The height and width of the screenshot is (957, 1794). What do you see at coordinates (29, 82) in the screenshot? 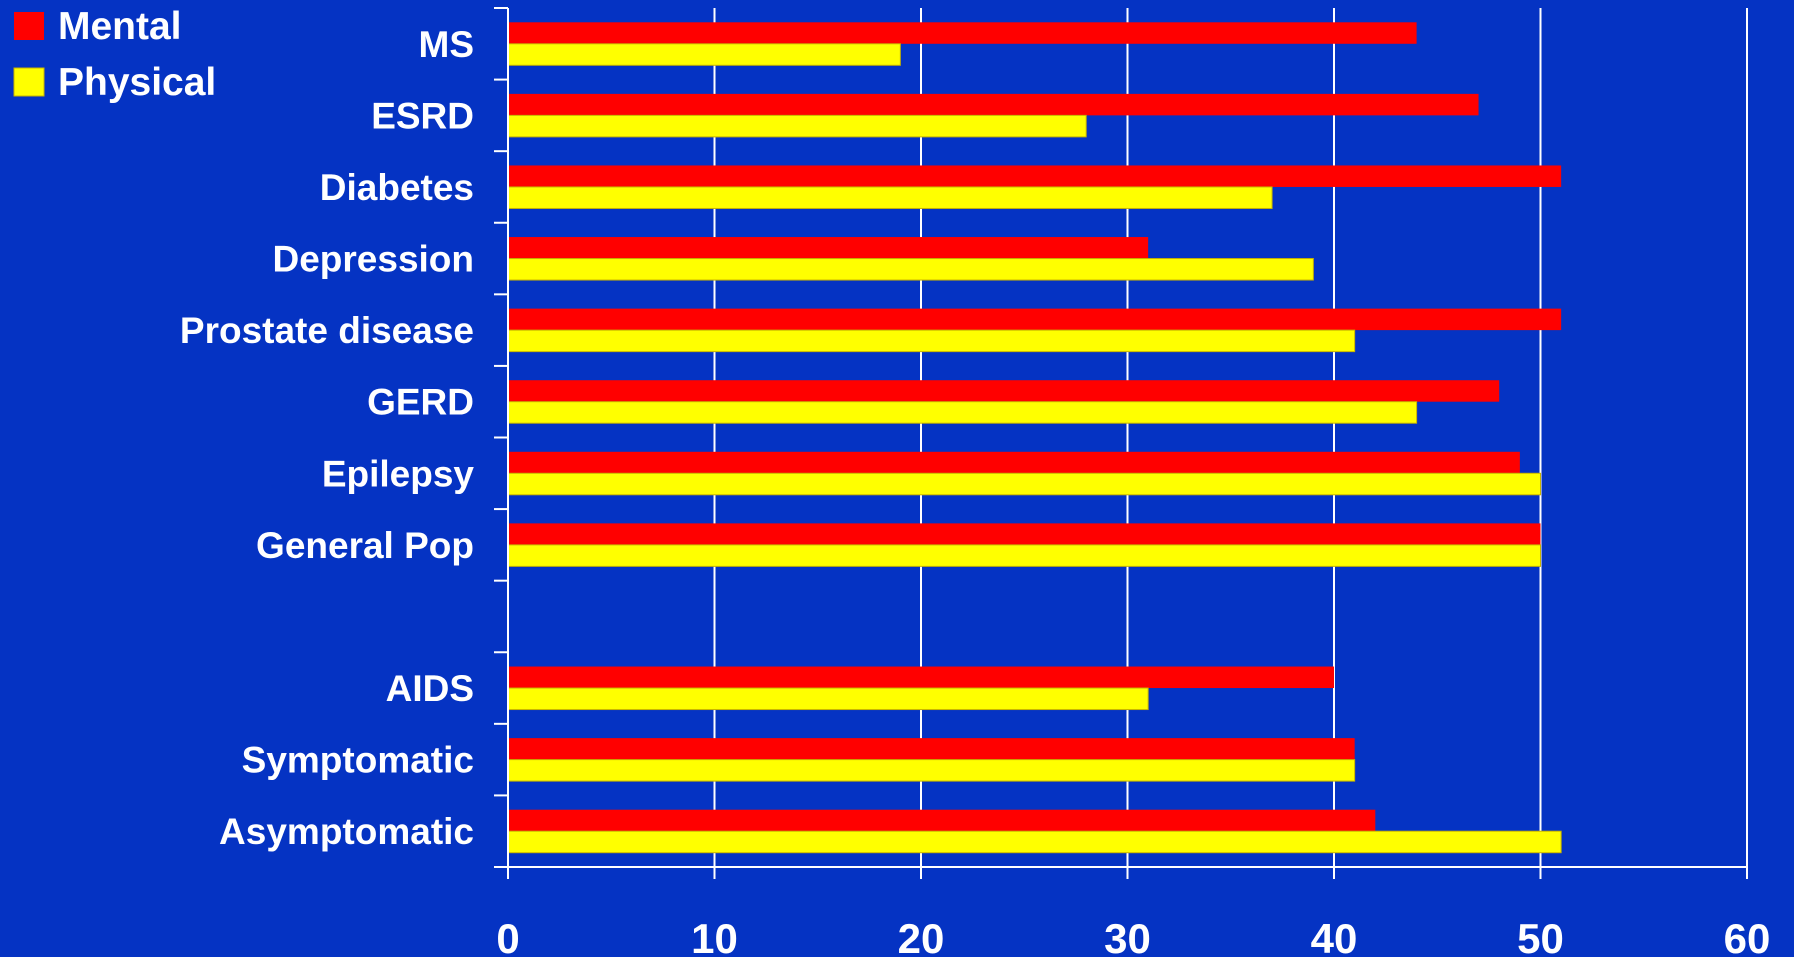
I see `legend-swatch-physical` at bounding box center [29, 82].